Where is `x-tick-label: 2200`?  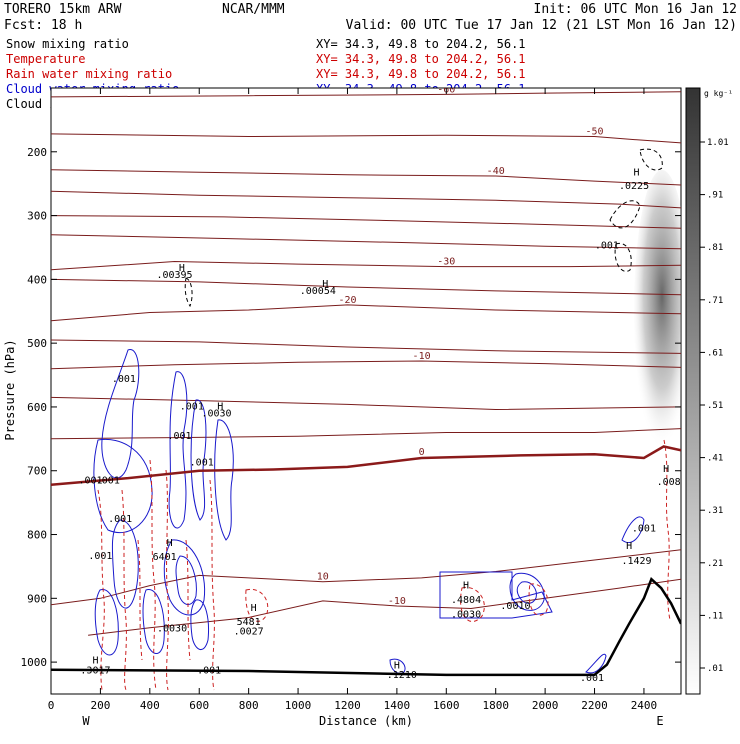
x-tick-label: 2200 is located at coordinates (594, 705).